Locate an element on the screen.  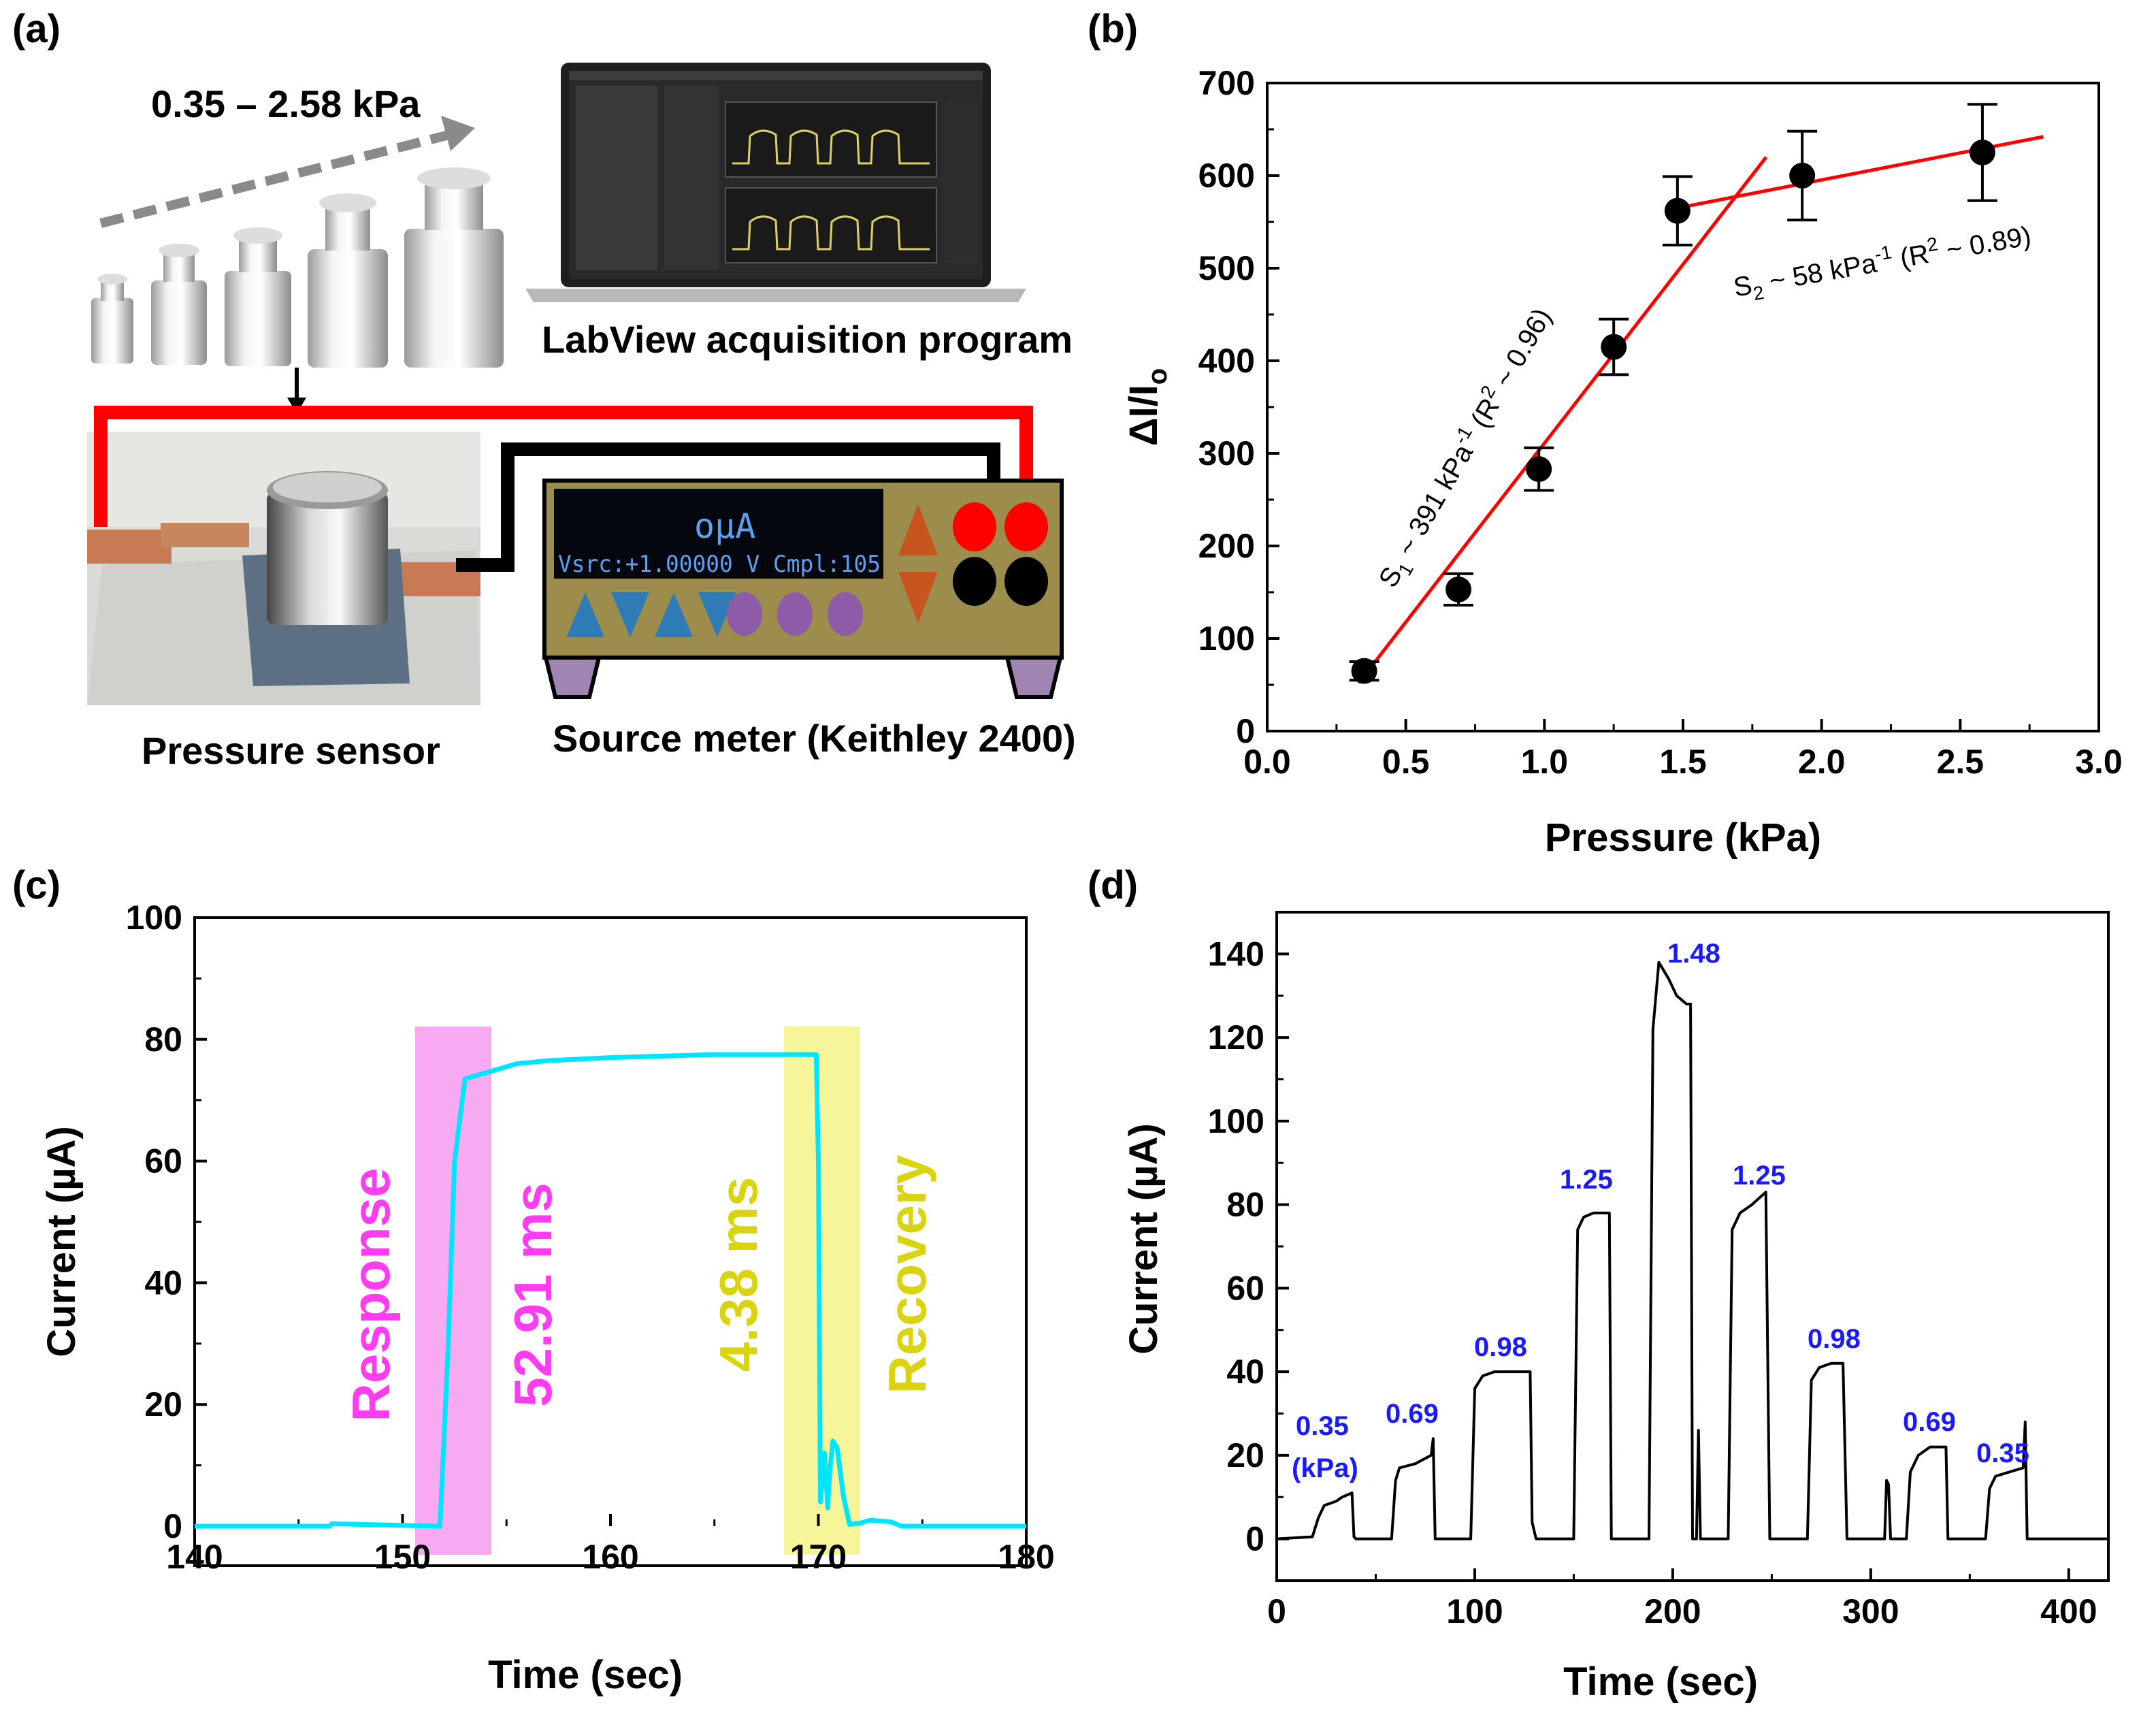
plot-b-xtick-label-1: 0.5 is located at coordinates (1406, 762).